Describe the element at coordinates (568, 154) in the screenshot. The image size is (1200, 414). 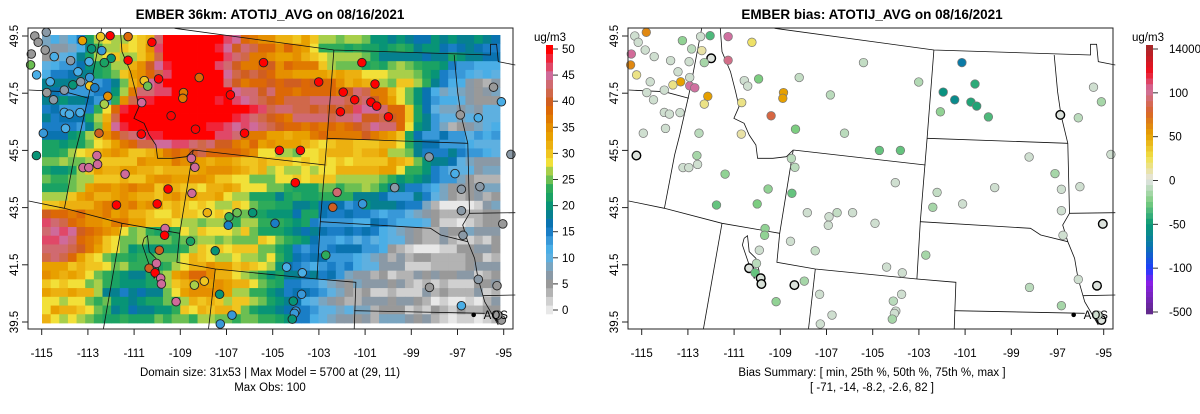
I see `colorbar-tick-label: 30` at that location.